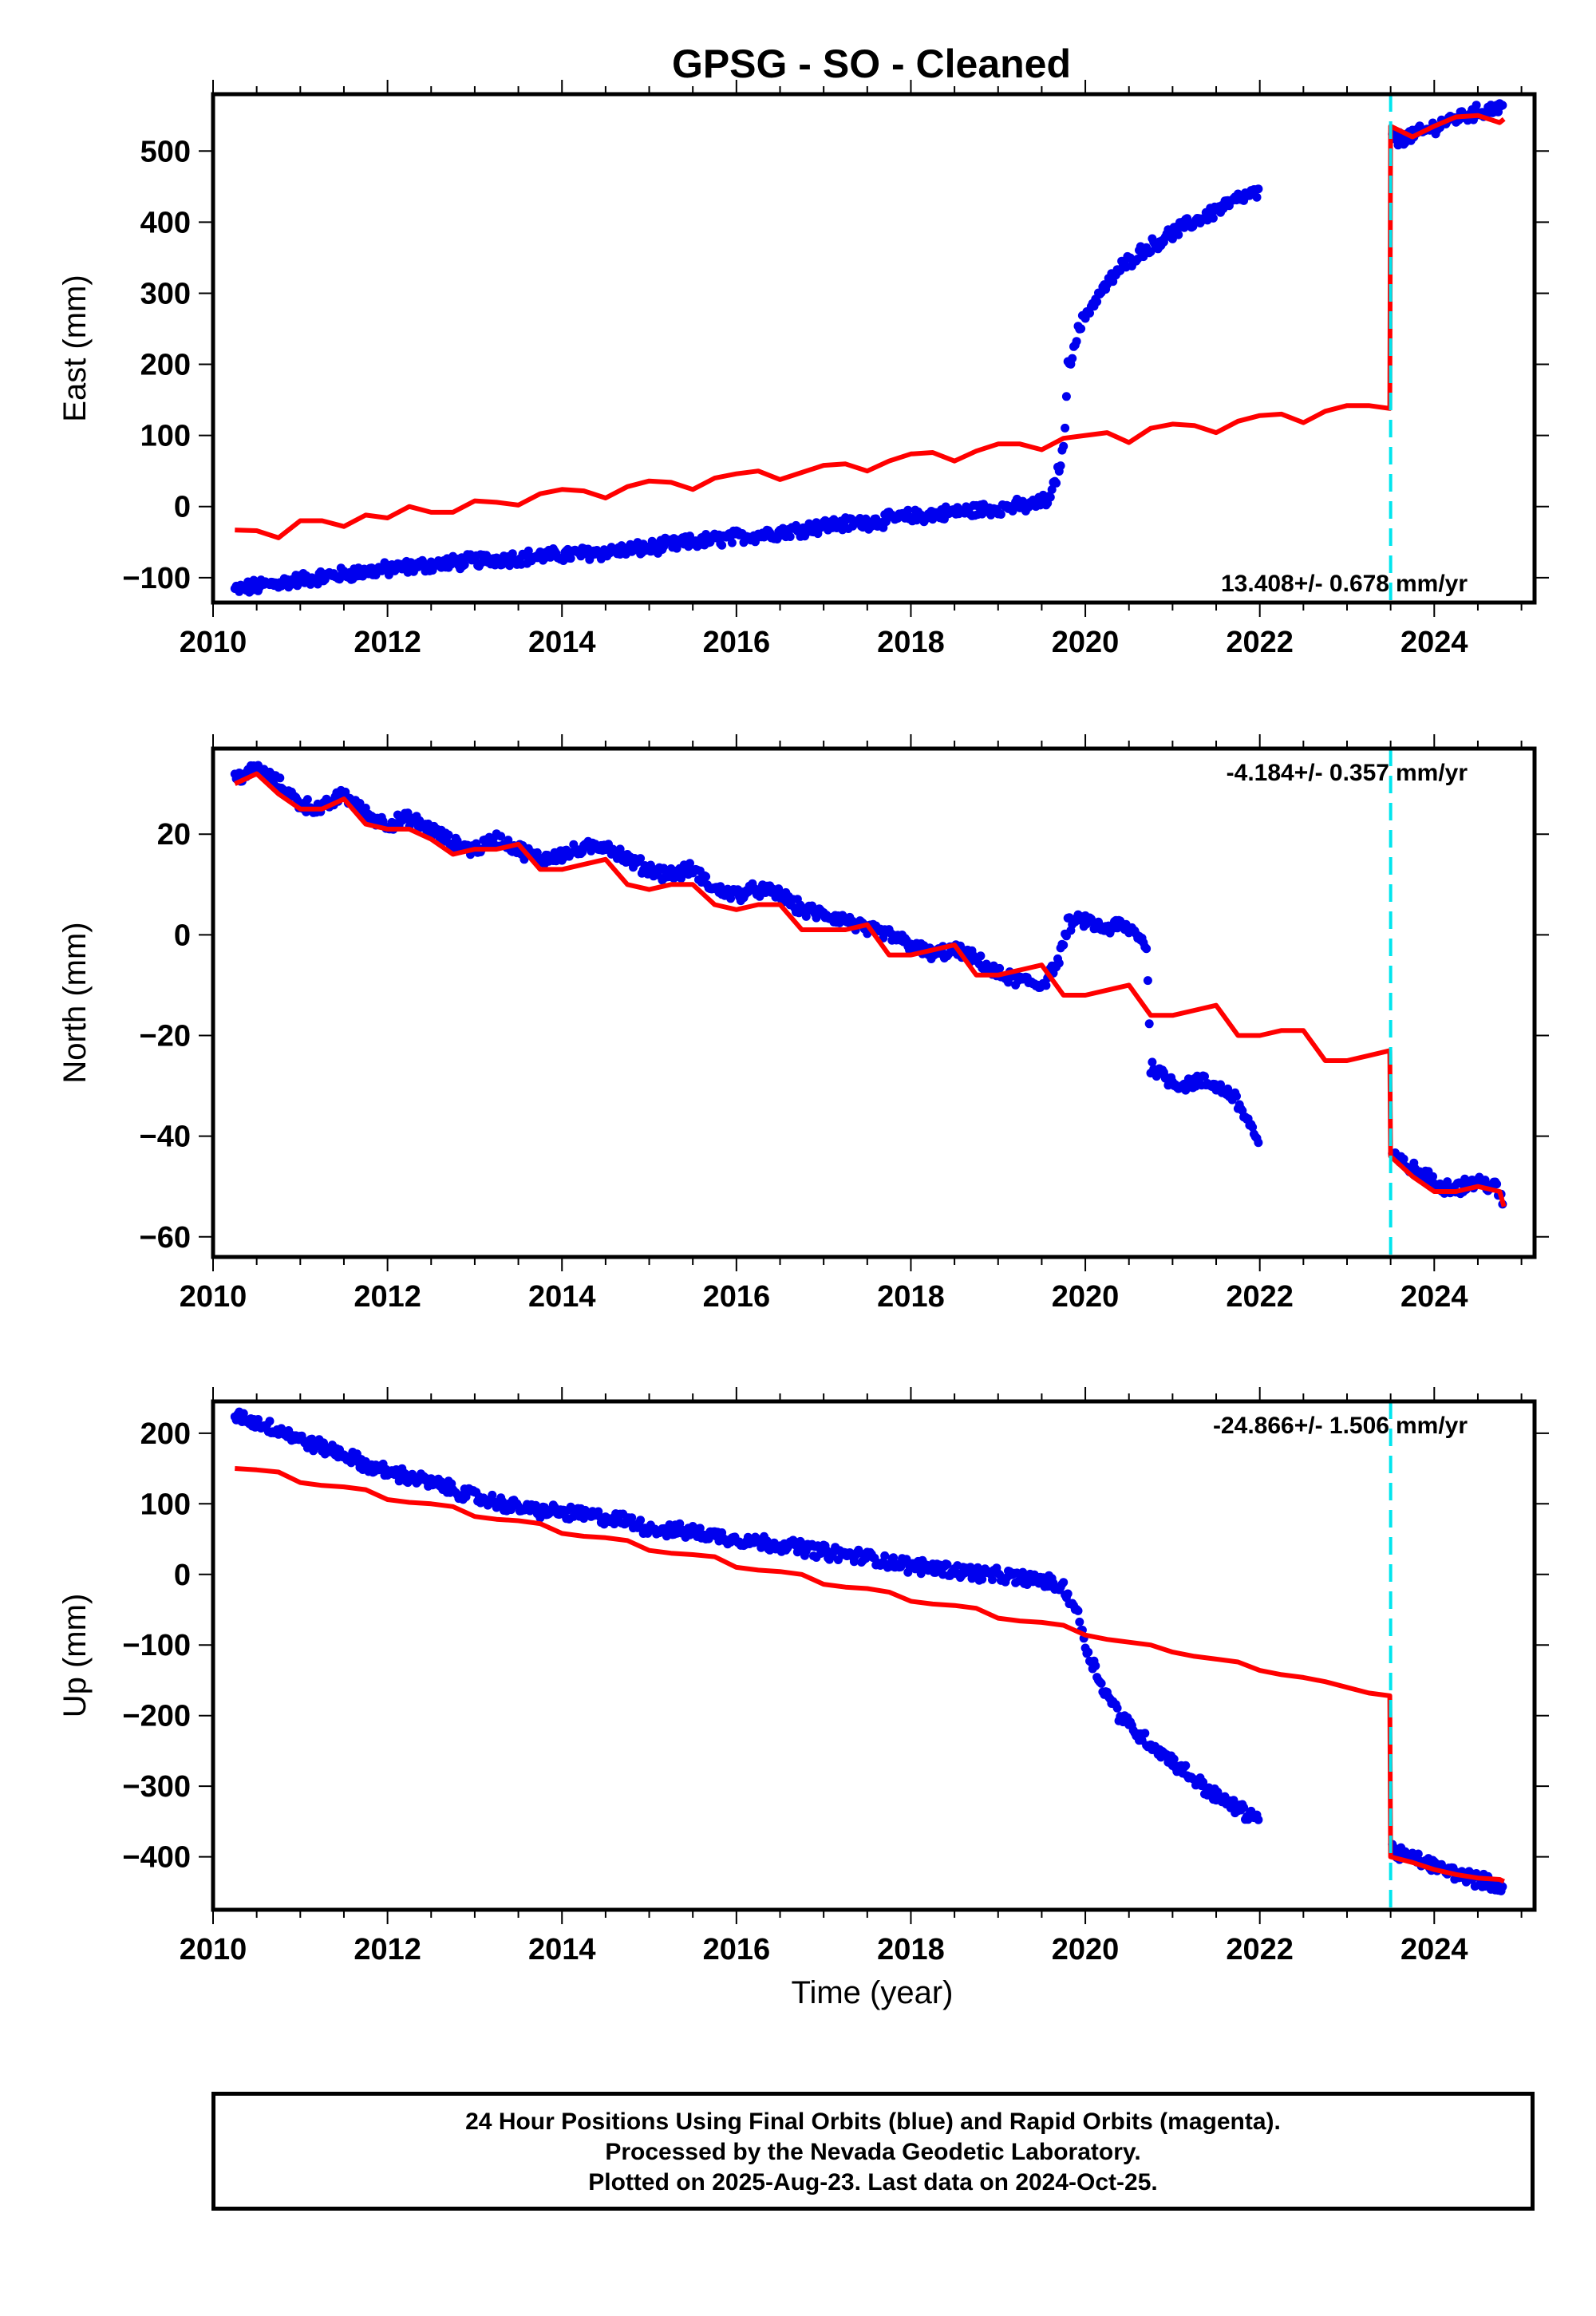  What do you see at coordinates (737, 642) in the screenshot?
I see `east-x-tick-label: 2016` at bounding box center [737, 642].